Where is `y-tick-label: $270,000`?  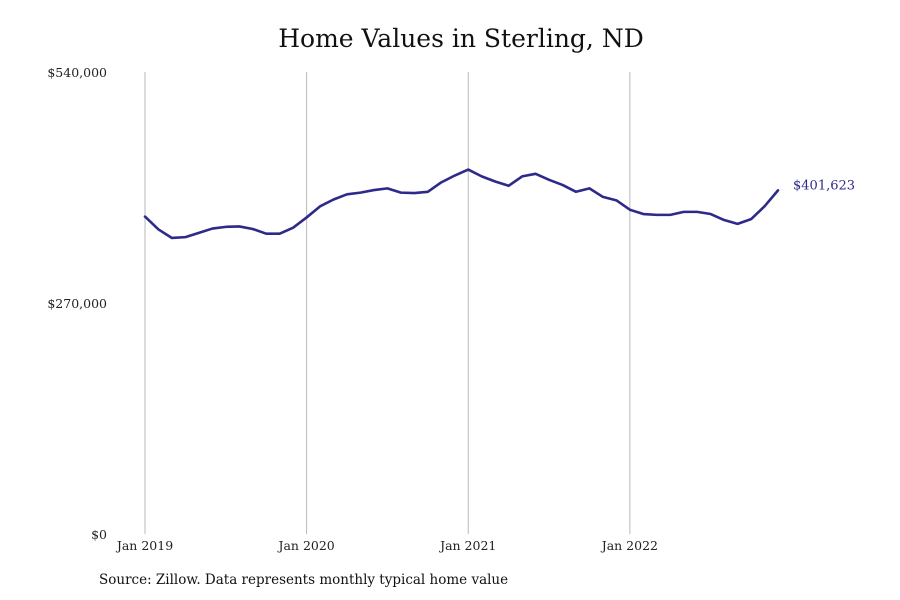 y-tick-label: $270,000 is located at coordinates (77, 303).